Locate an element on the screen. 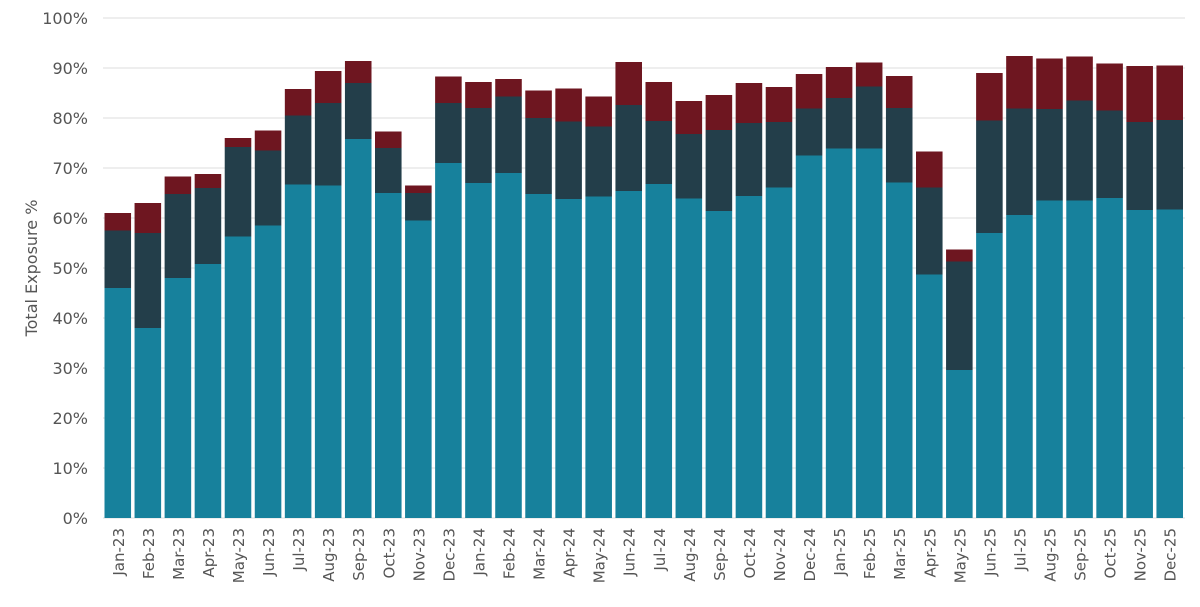 The image size is (1200, 607). x-tick-label: May-25 is located at coordinates (960, 555).